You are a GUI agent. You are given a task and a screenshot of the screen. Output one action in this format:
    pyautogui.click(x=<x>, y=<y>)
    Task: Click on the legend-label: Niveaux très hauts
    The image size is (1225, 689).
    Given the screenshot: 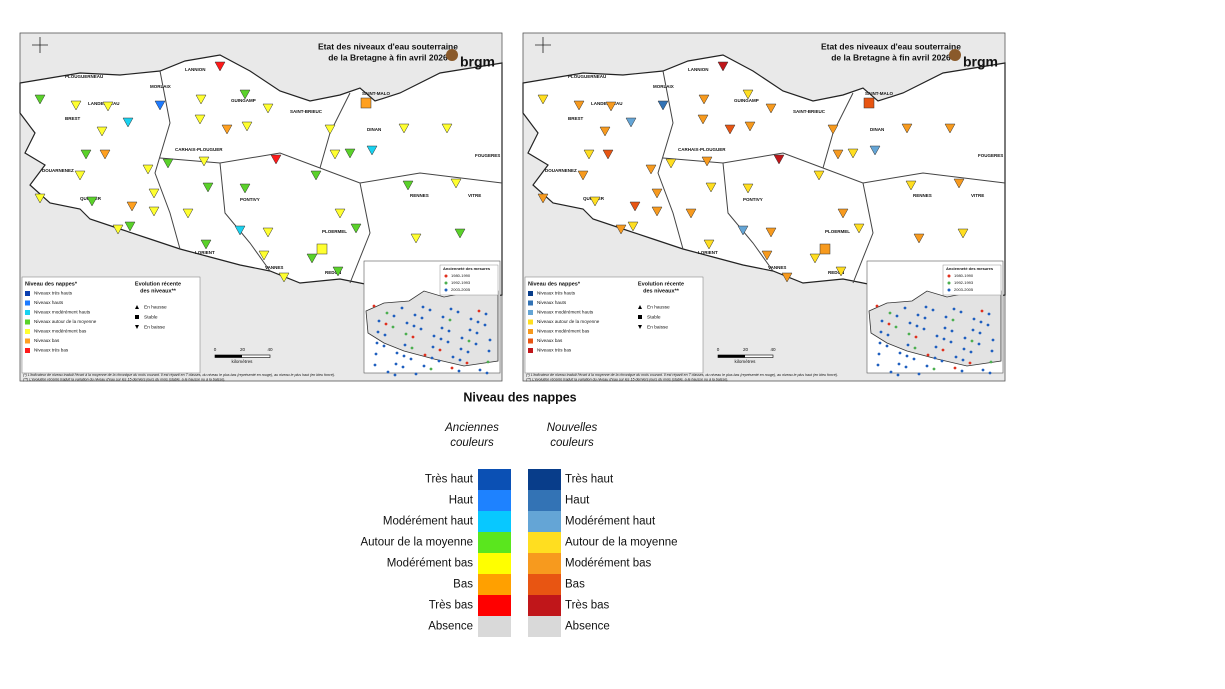 What is the action you would take?
    pyautogui.click(x=556, y=293)
    